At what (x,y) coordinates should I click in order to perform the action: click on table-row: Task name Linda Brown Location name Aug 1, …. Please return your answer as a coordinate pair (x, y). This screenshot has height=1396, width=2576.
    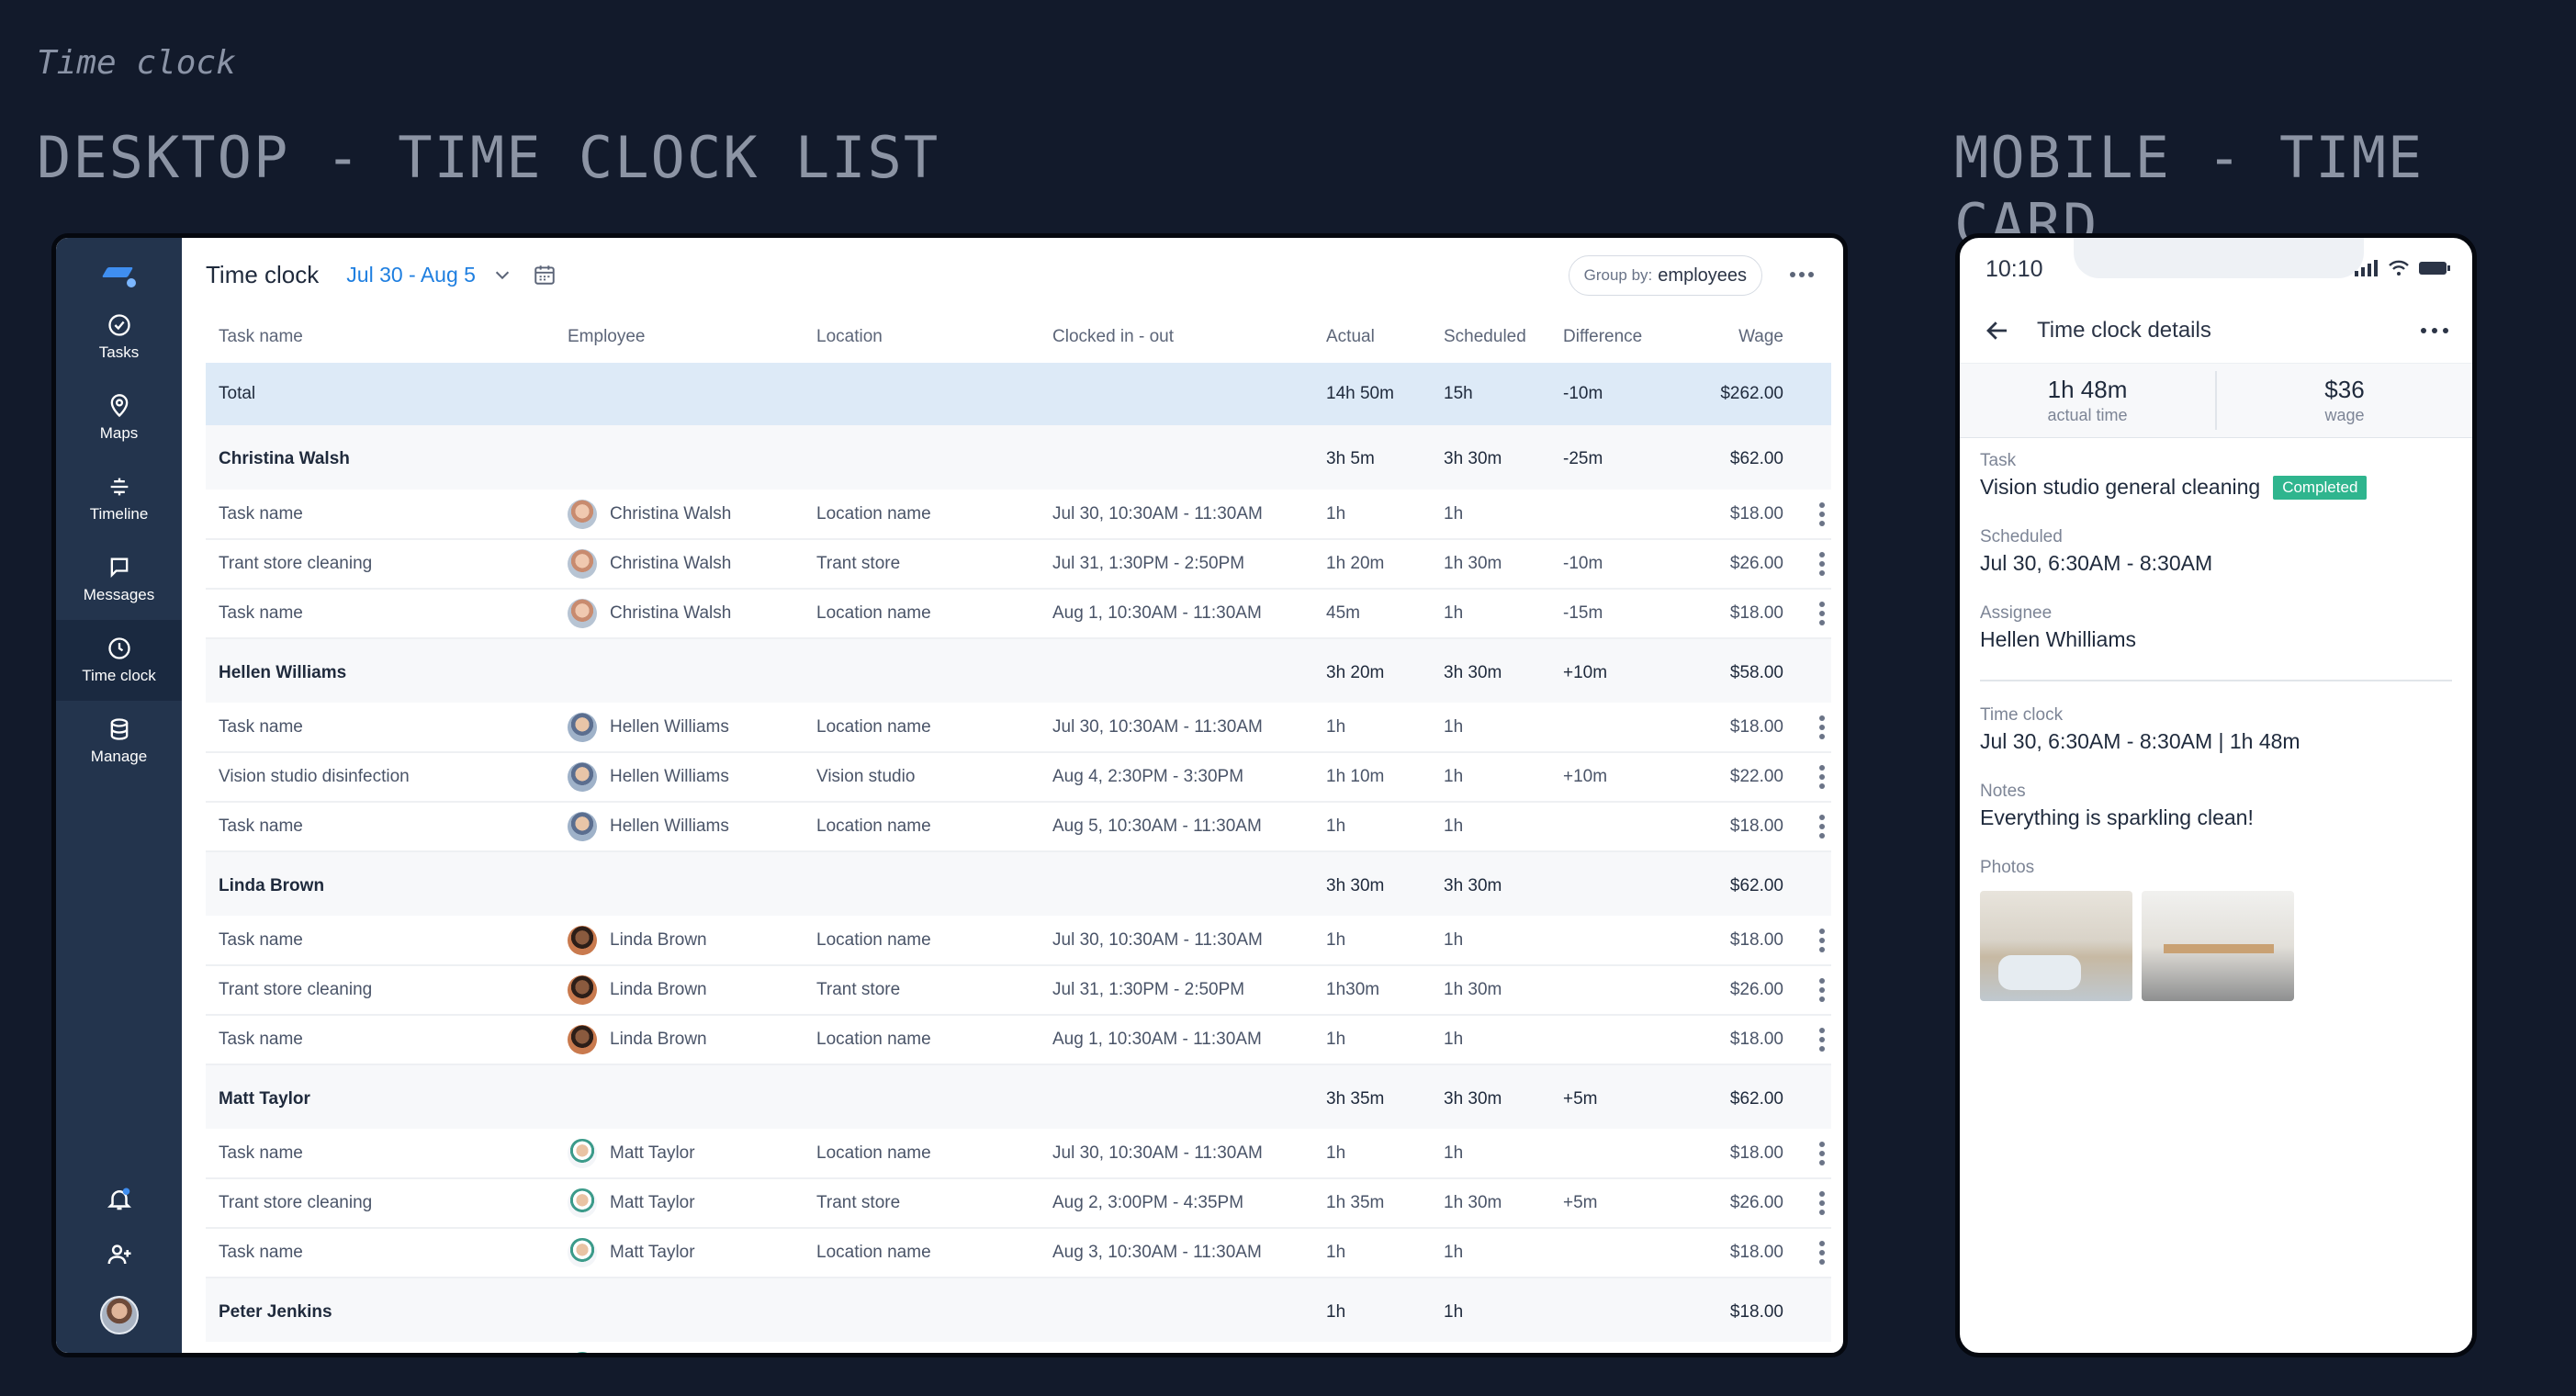
    Looking at the image, I should click on (1019, 1040).